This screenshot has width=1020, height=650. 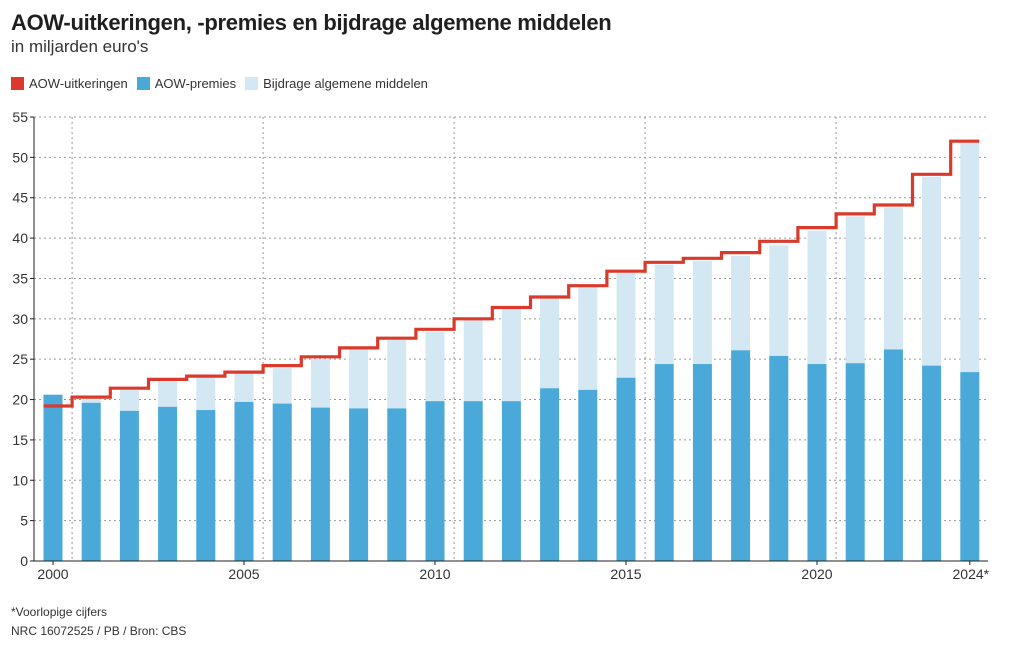 I want to click on legend-item-uitkeringen: AOW-uitkeringen, so click(x=69, y=83).